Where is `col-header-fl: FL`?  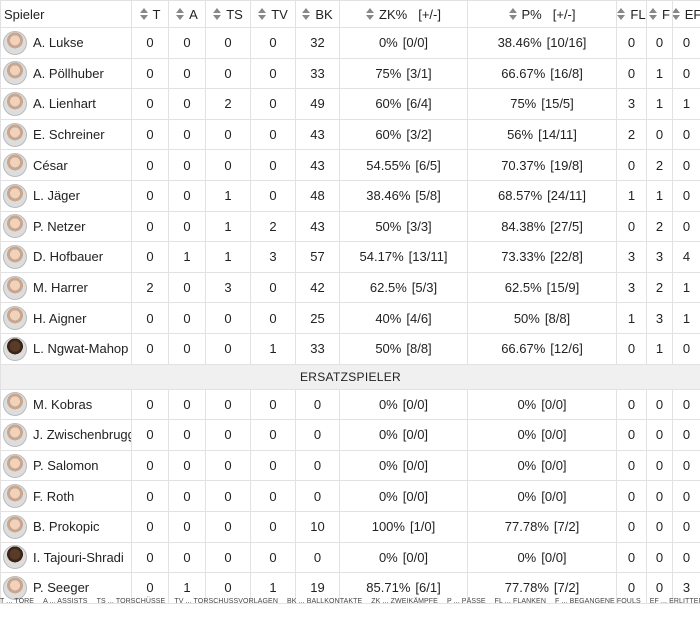
col-header-fl: FL is located at coordinates (631, 14).